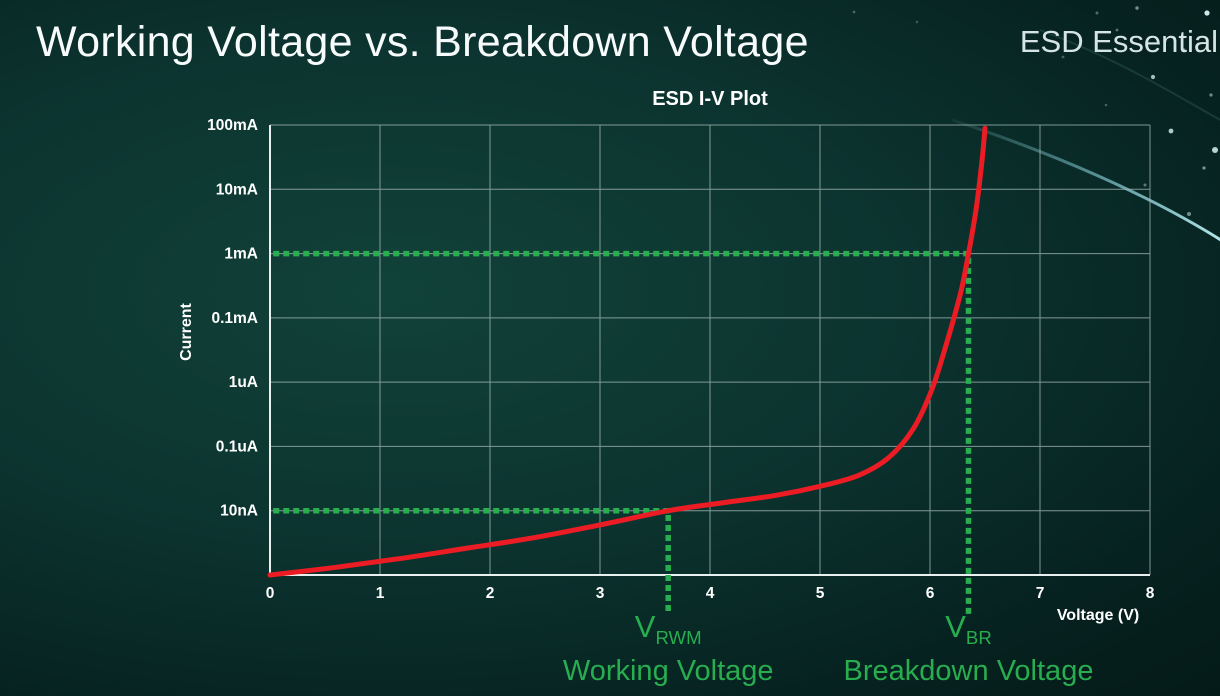 The height and width of the screenshot is (696, 1220). I want to click on x-tick-label: 8, so click(1150, 593).